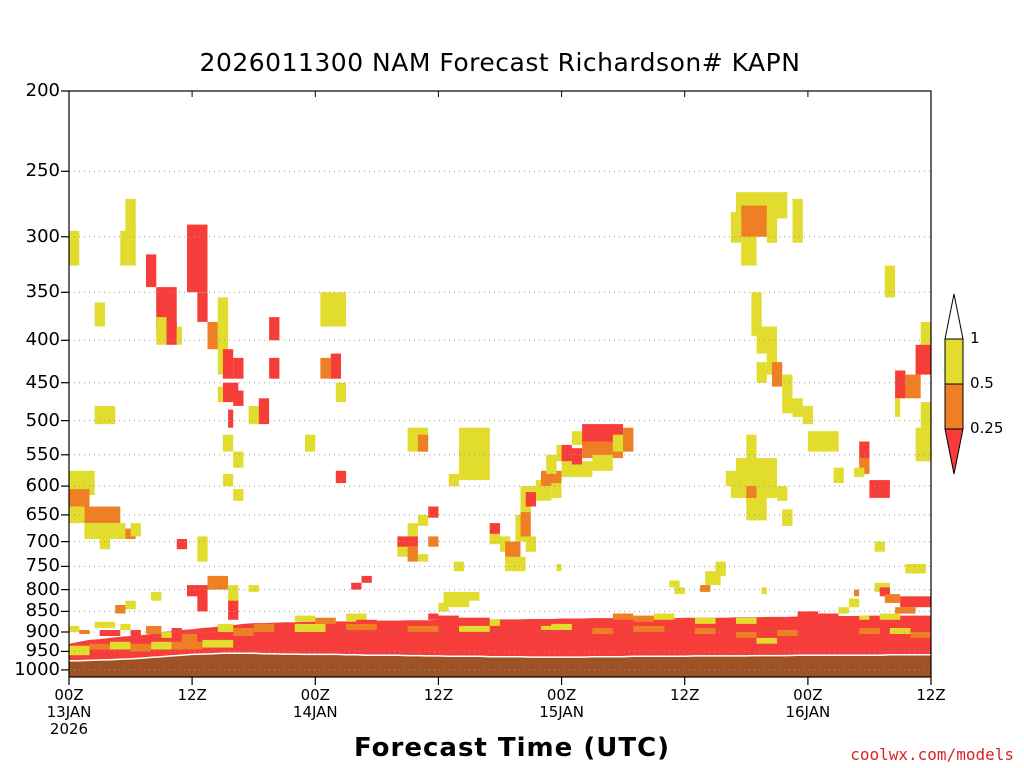  What do you see at coordinates (500, 657) in the screenshot?
I see `surface-line` at bounding box center [500, 657].